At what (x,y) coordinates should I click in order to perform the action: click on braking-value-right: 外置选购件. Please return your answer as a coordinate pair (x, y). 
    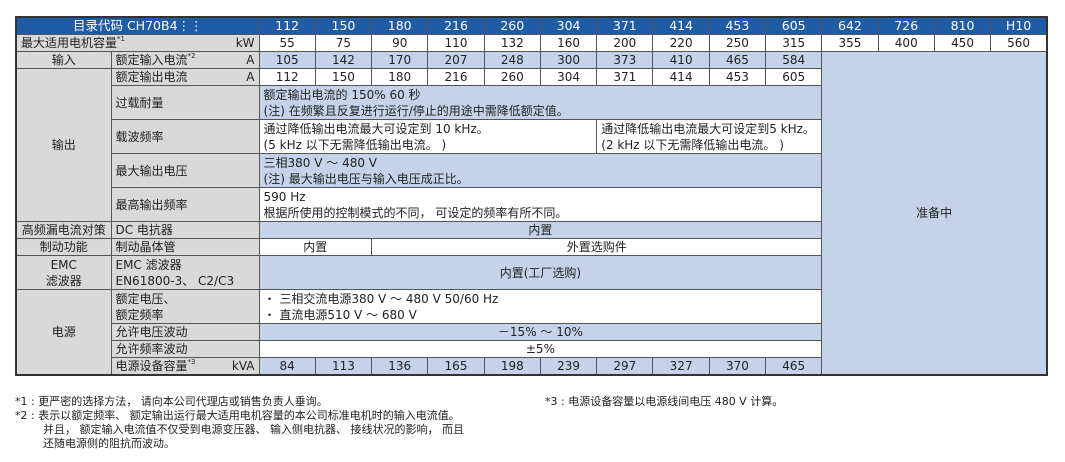
    Looking at the image, I should click on (597, 247).